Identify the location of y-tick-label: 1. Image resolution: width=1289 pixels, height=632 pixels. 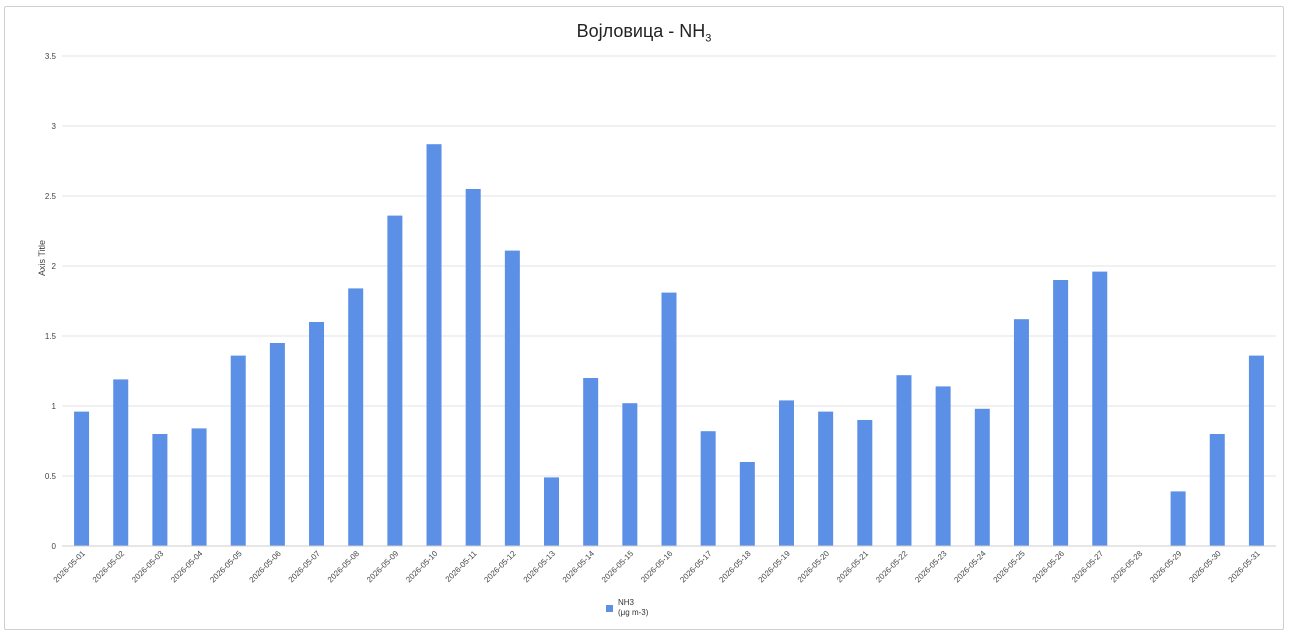
(54, 406).